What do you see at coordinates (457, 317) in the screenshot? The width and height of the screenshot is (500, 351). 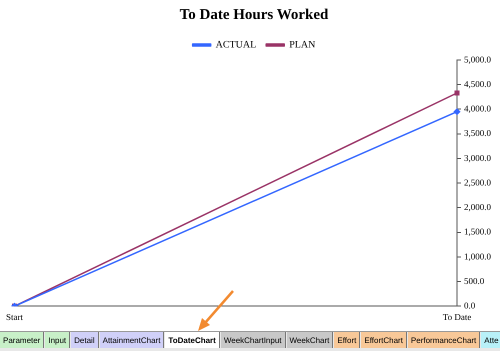 I see `x-tick-label: To Date` at bounding box center [457, 317].